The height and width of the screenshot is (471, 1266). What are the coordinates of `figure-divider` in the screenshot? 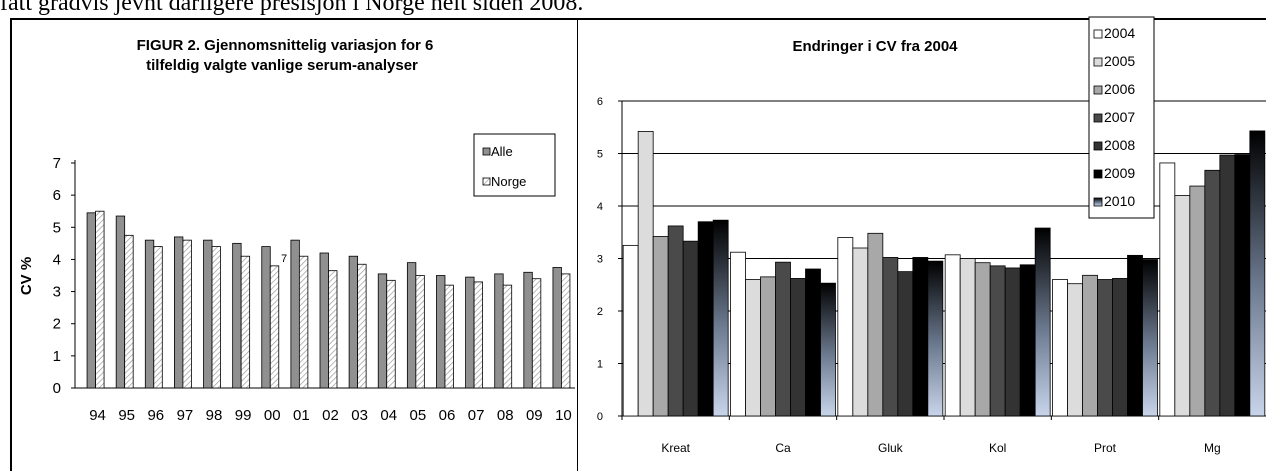 It's located at (577, 244).